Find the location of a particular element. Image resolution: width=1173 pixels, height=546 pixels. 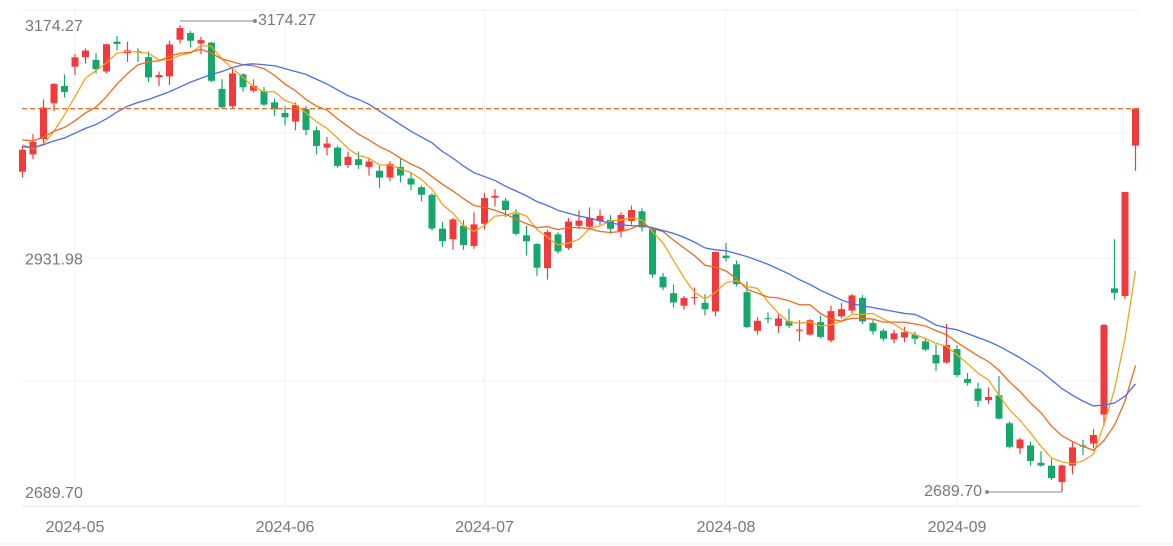

x-tick-label: 2024-06 is located at coordinates (285, 527).